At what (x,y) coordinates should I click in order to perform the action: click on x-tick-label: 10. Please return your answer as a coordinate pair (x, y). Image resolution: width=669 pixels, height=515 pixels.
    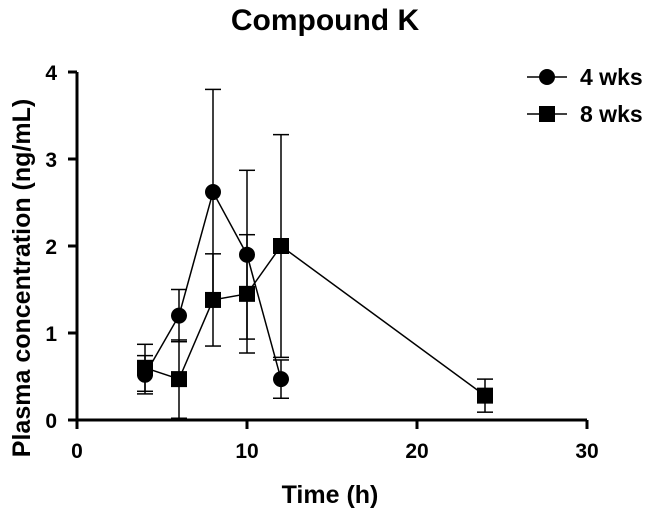
    Looking at the image, I should click on (246, 451).